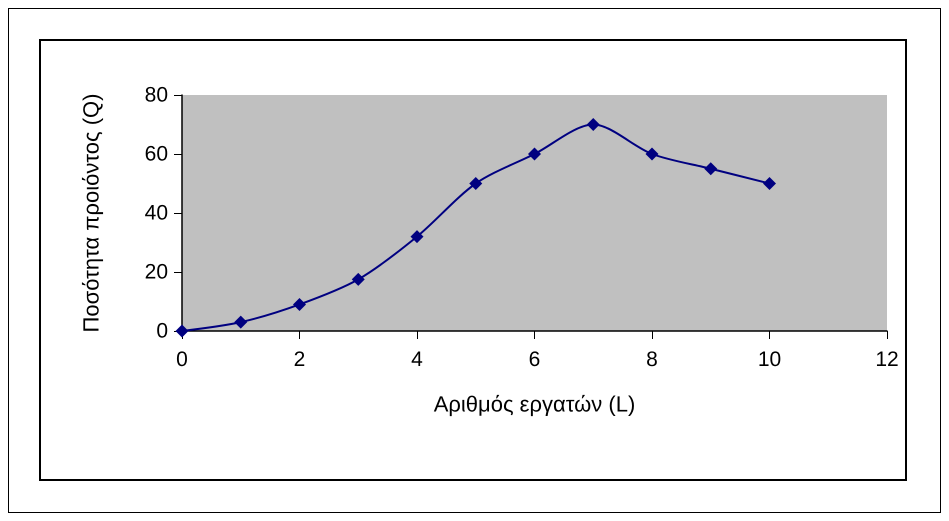 Image resolution: width=949 pixels, height=521 pixels. I want to click on x-tick-label: 12, so click(887, 359).